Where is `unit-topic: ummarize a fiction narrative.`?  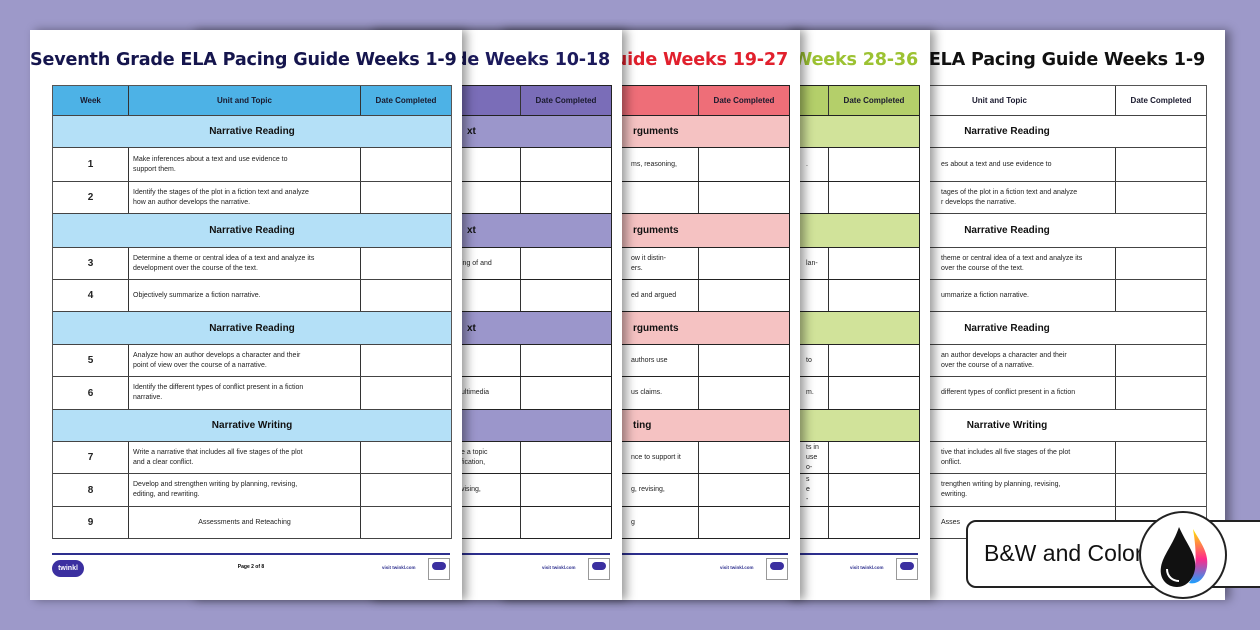 unit-topic: ummarize a fiction narrative. is located at coordinates (1000, 295).